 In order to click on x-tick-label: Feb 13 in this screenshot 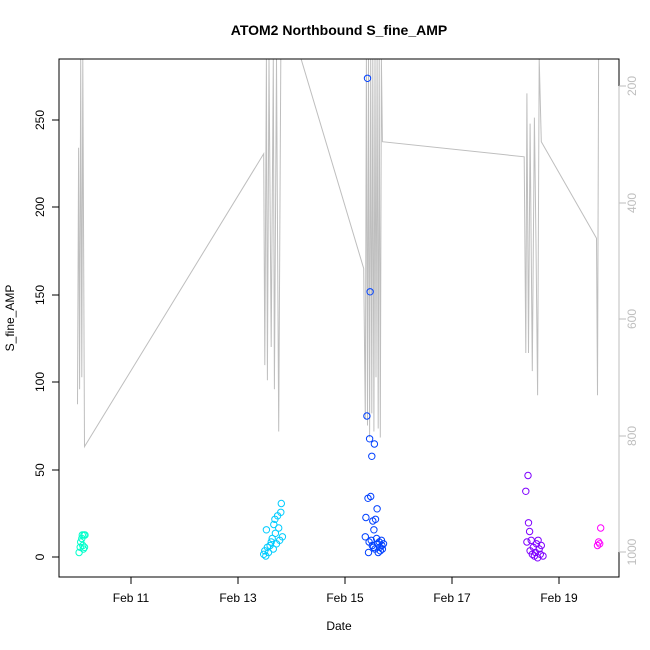, I will do `click(238, 598)`.